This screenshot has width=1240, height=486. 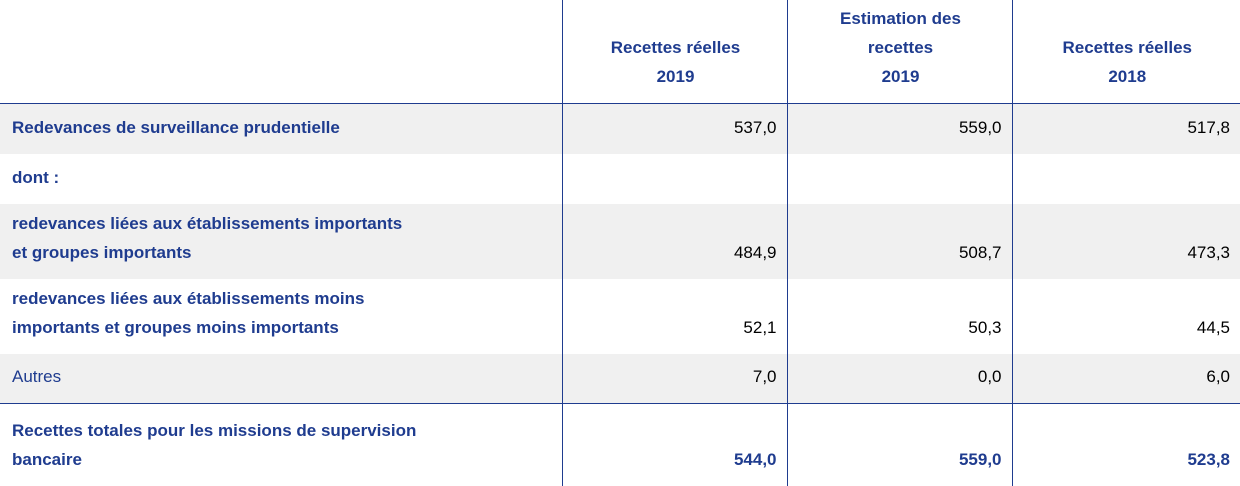 What do you see at coordinates (36, 177) in the screenshot?
I see `row-label: dont :` at bounding box center [36, 177].